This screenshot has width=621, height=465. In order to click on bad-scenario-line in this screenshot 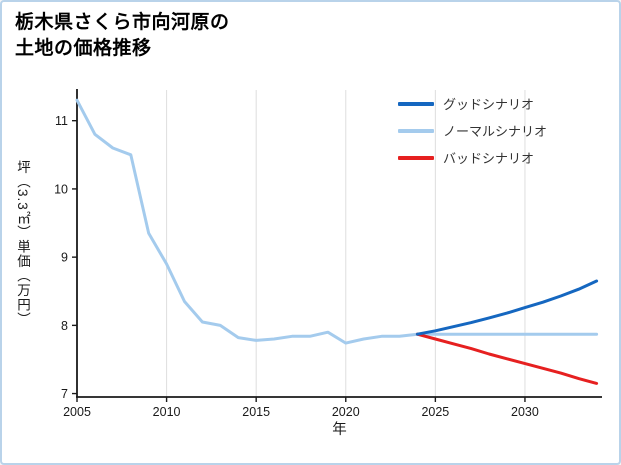, I will do `click(507, 358)`.